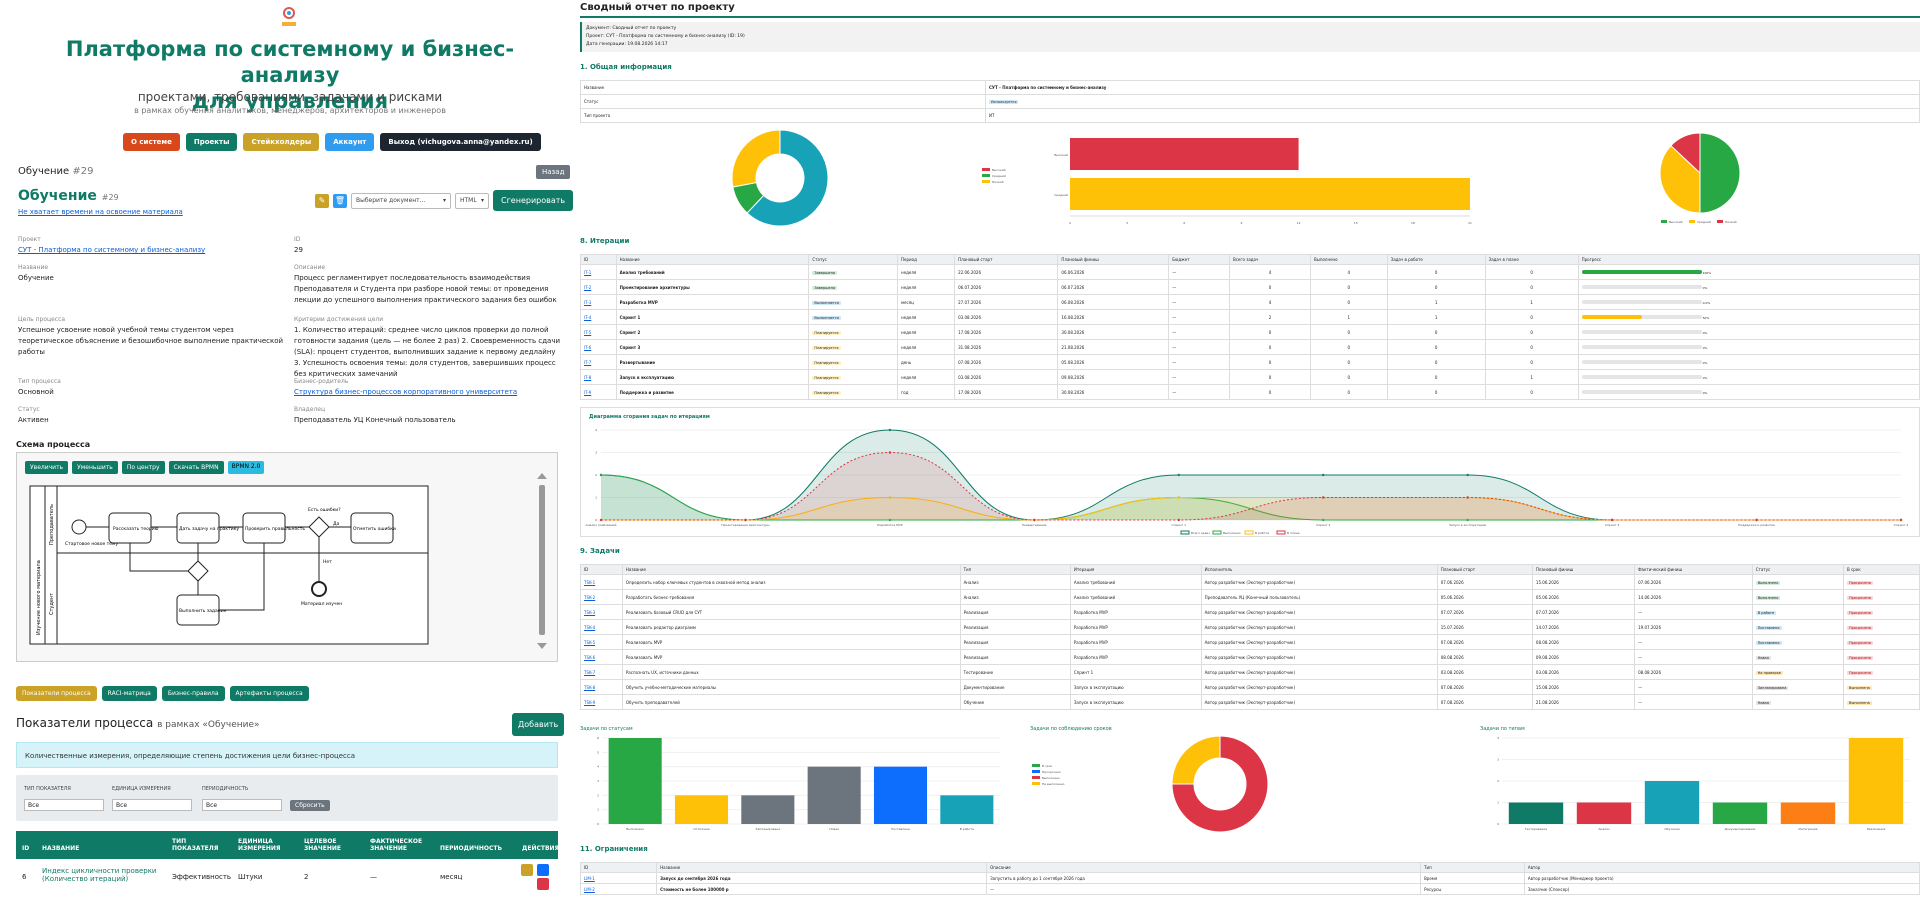 The image size is (1920, 905). What do you see at coordinates (151, 142) in the screenshot?
I see `nav-about-button: О системе` at bounding box center [151, 142].